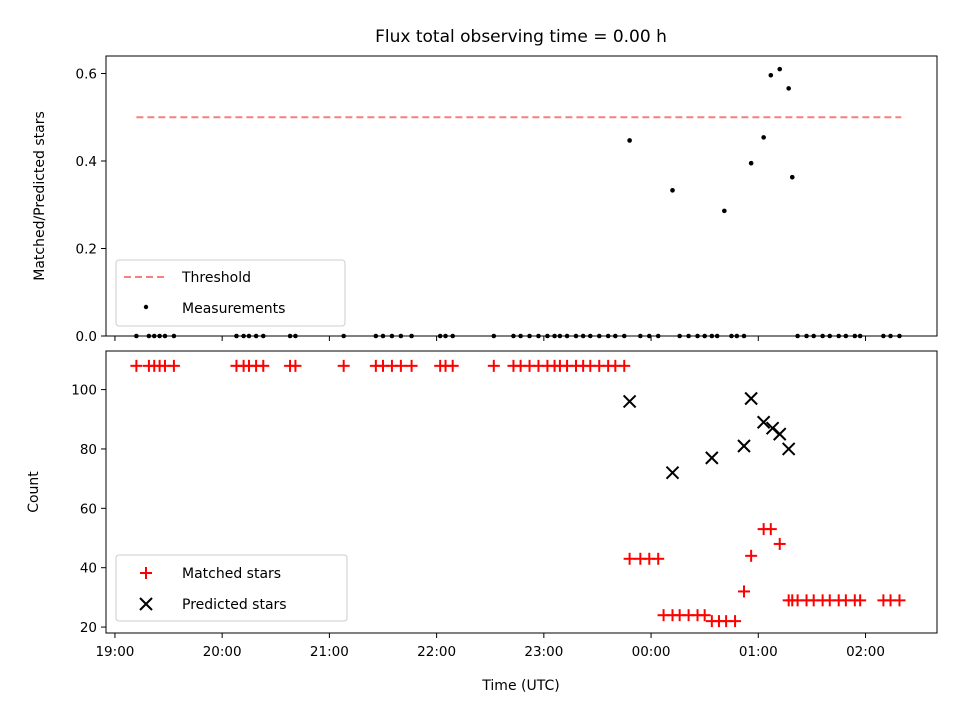  Describe the element at coordinates (86, 250) in the screenshot. I see `top-y-tick-label: 0.2` at that location.